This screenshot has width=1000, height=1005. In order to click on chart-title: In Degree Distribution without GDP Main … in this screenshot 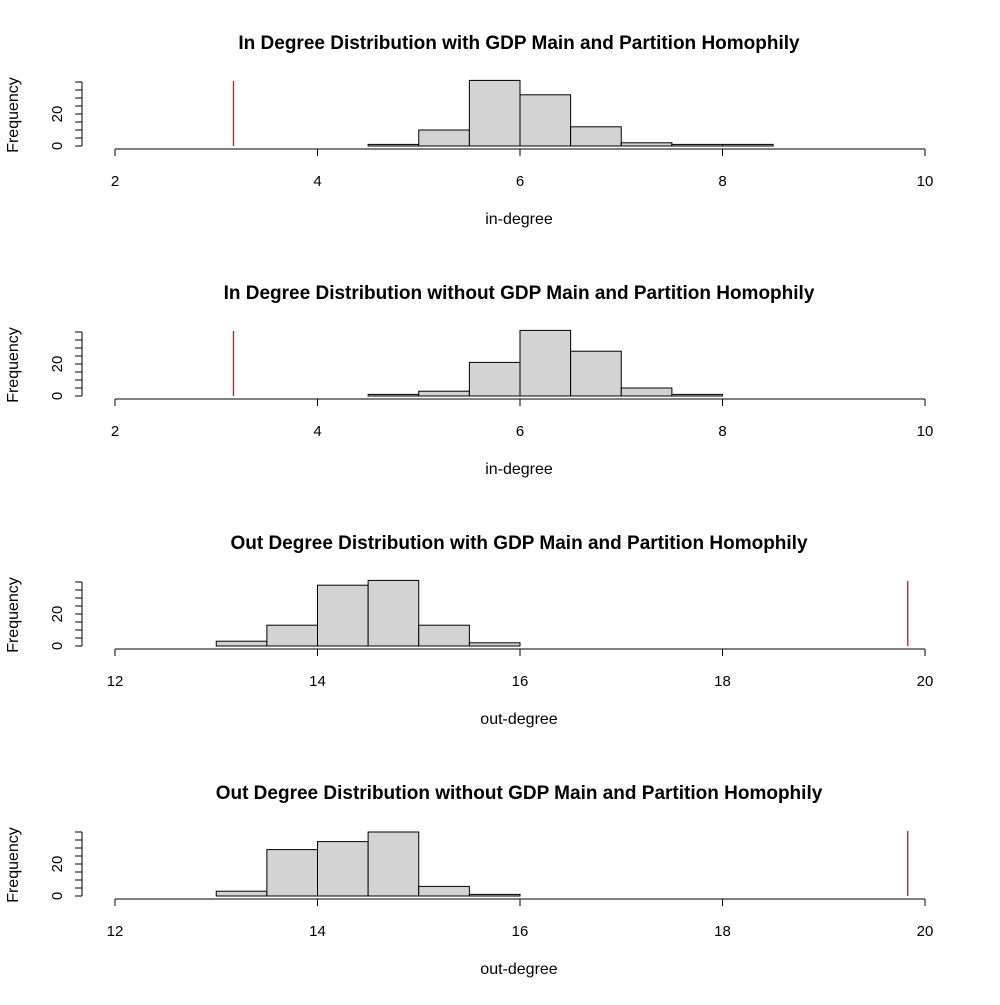, I will do `click(519, 293)`.